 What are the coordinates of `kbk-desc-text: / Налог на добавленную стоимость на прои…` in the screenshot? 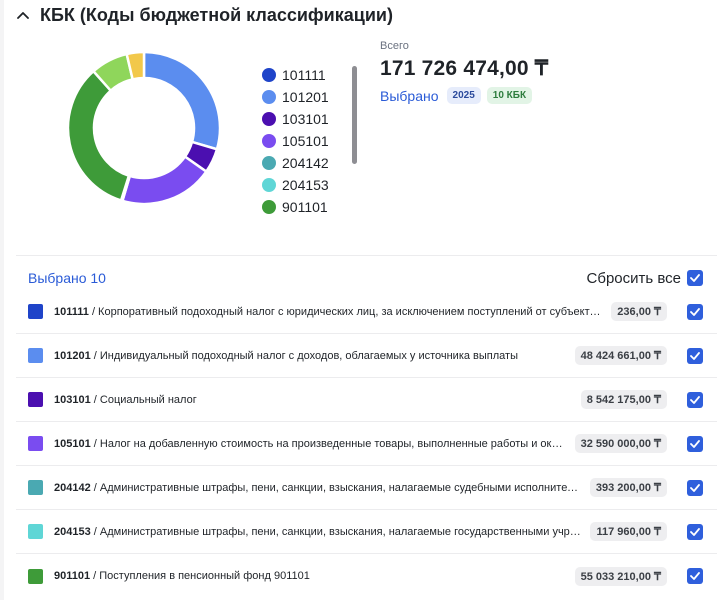 It's located at (330, 443).